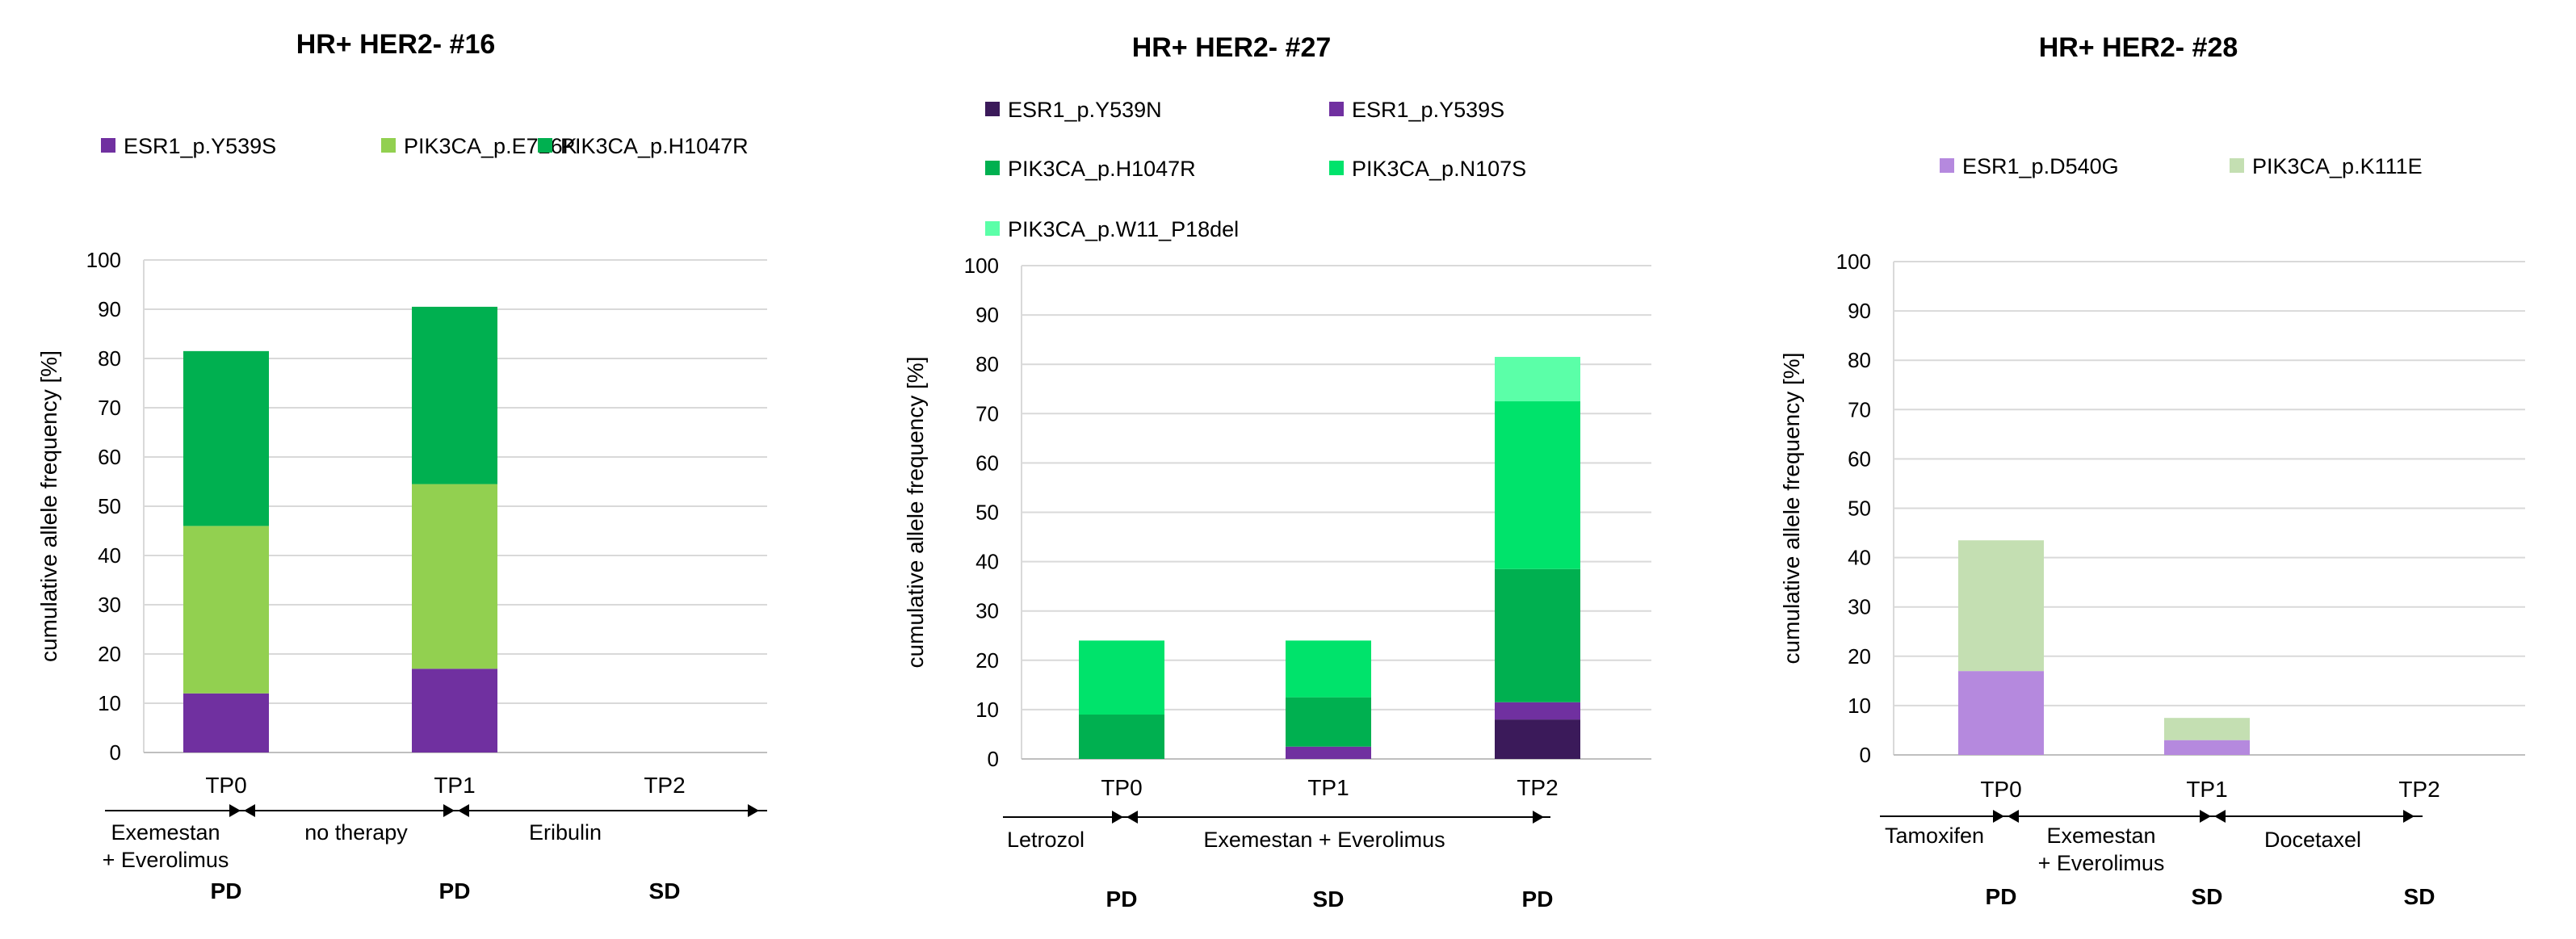 Image resolution: width=2576 pixels, height=939 pixels. I want to click on bar-segment-TP2-ESR1_p.Y539N, so click(1537, 739).